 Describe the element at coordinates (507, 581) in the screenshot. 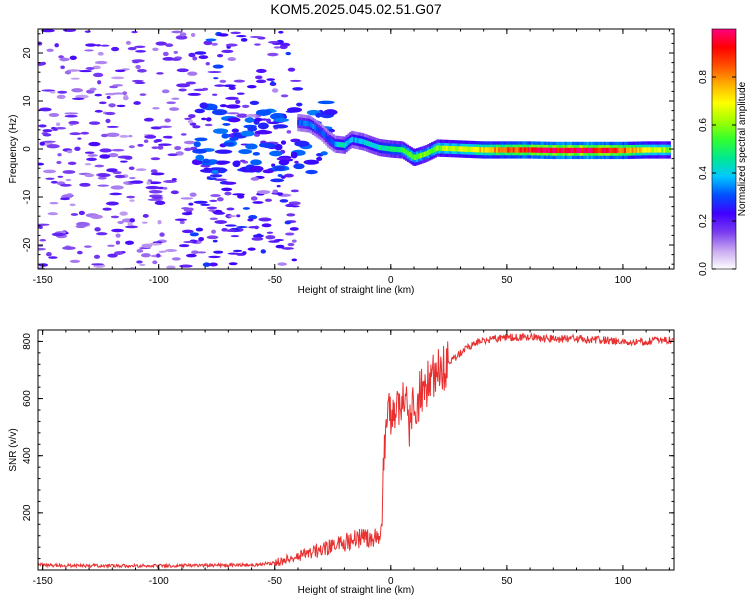

I see `snr-x-tick-label: 50` at that location.